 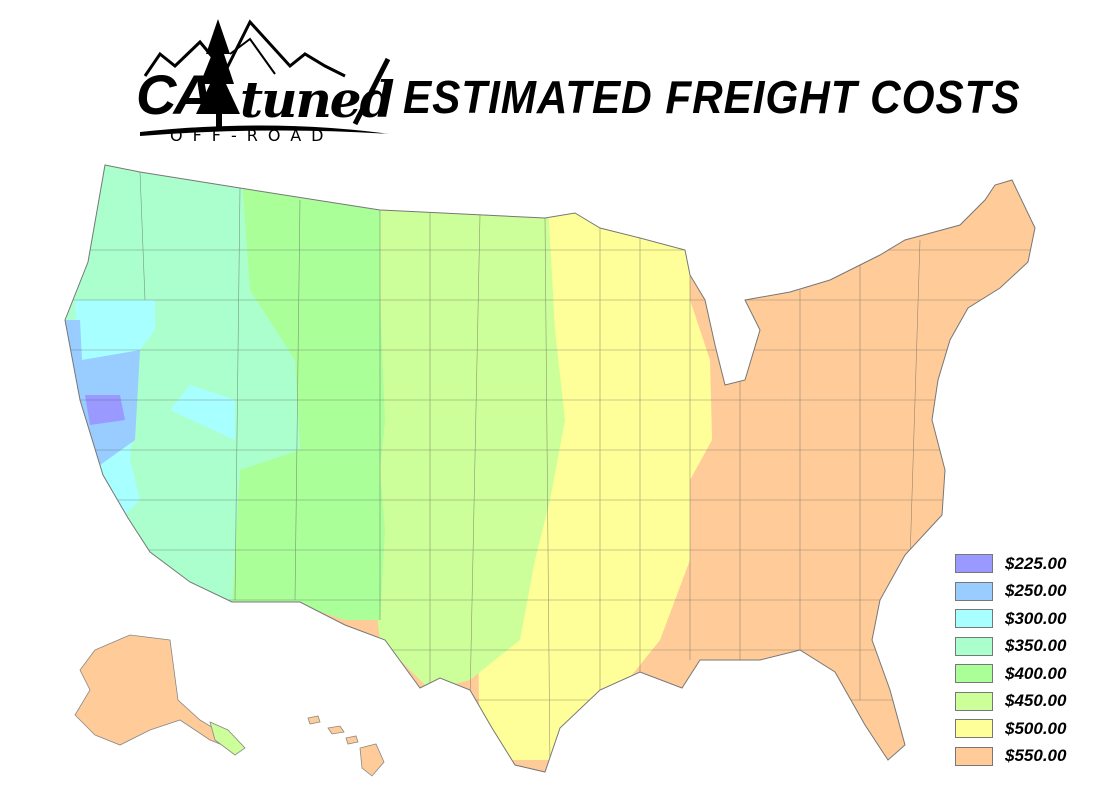 I want to click on hawaii, so click(x=346, y=746).